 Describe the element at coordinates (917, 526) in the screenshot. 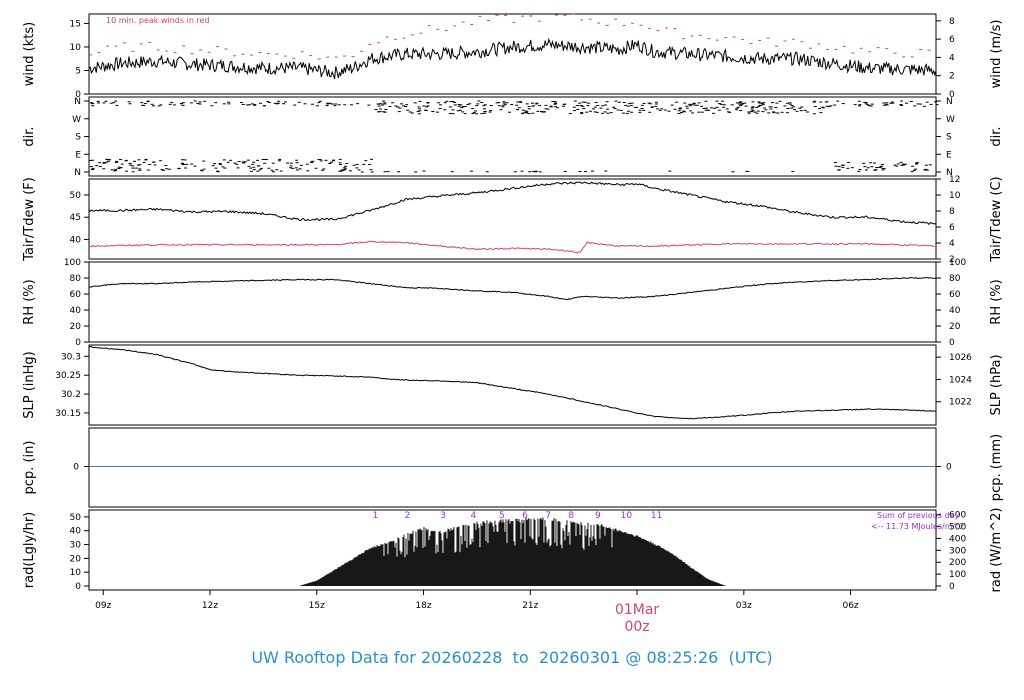

I see `rad-sum-value: <-- 11.73 MJoules/m^2` at that location.